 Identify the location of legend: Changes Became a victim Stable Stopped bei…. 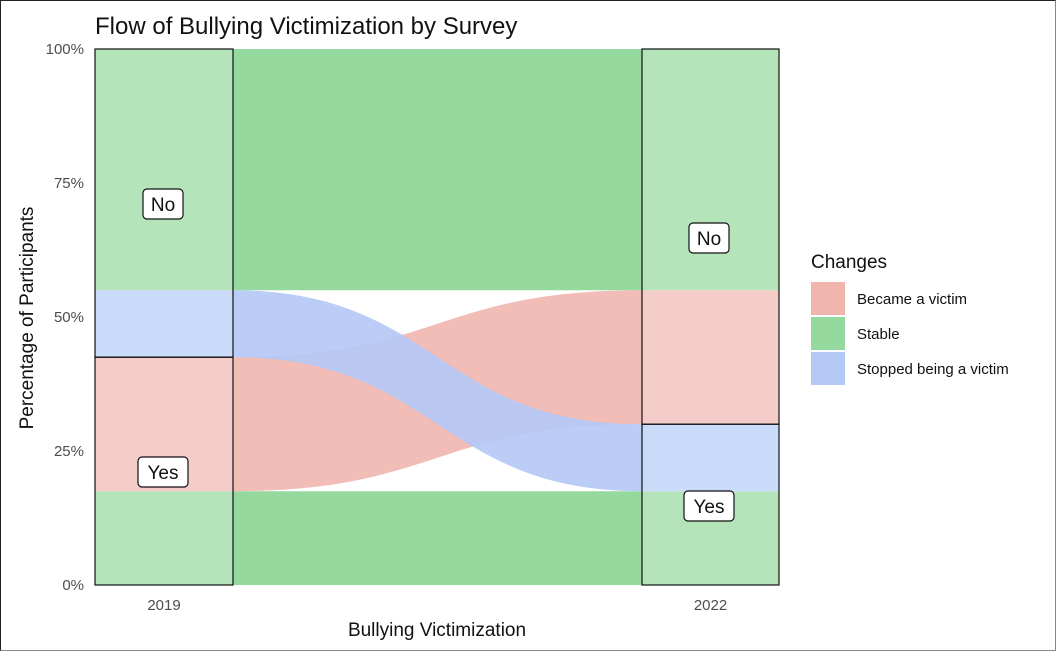
(910, 318).